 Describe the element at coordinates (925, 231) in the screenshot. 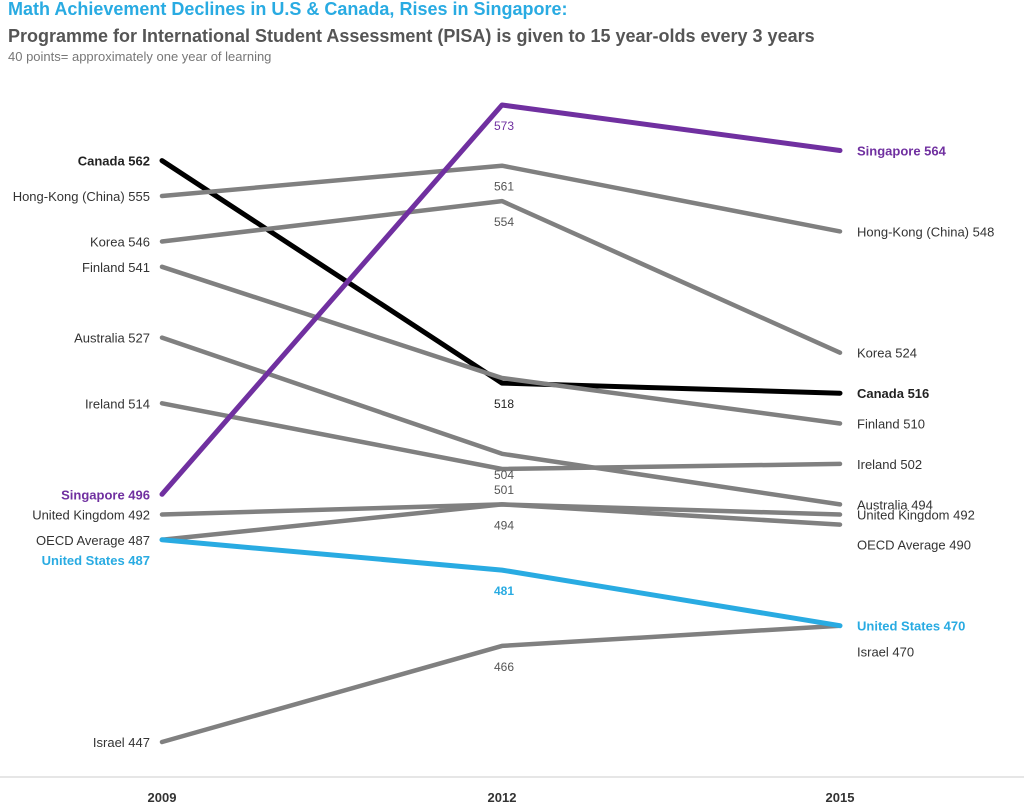

I see `label-hong-kong-china-2015: Hong-Kong (China) 548` at that location.